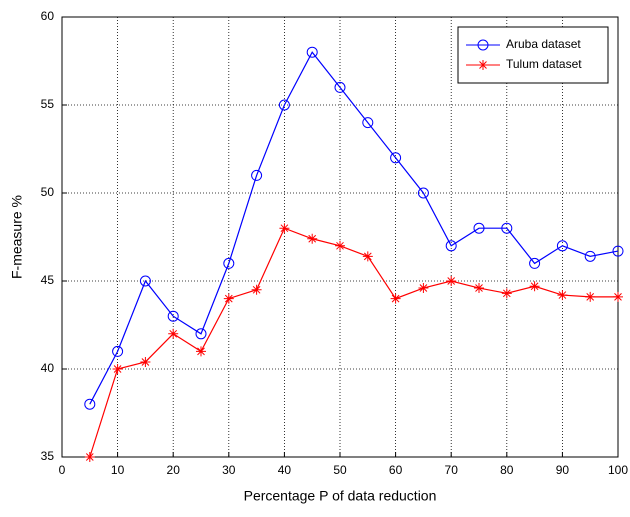 Image resolution: width=630 pixels, height=517 pixels. Describe the element at coordinates (48, 456) in the screenshot. I see `y-tick-label: 35` at that location.